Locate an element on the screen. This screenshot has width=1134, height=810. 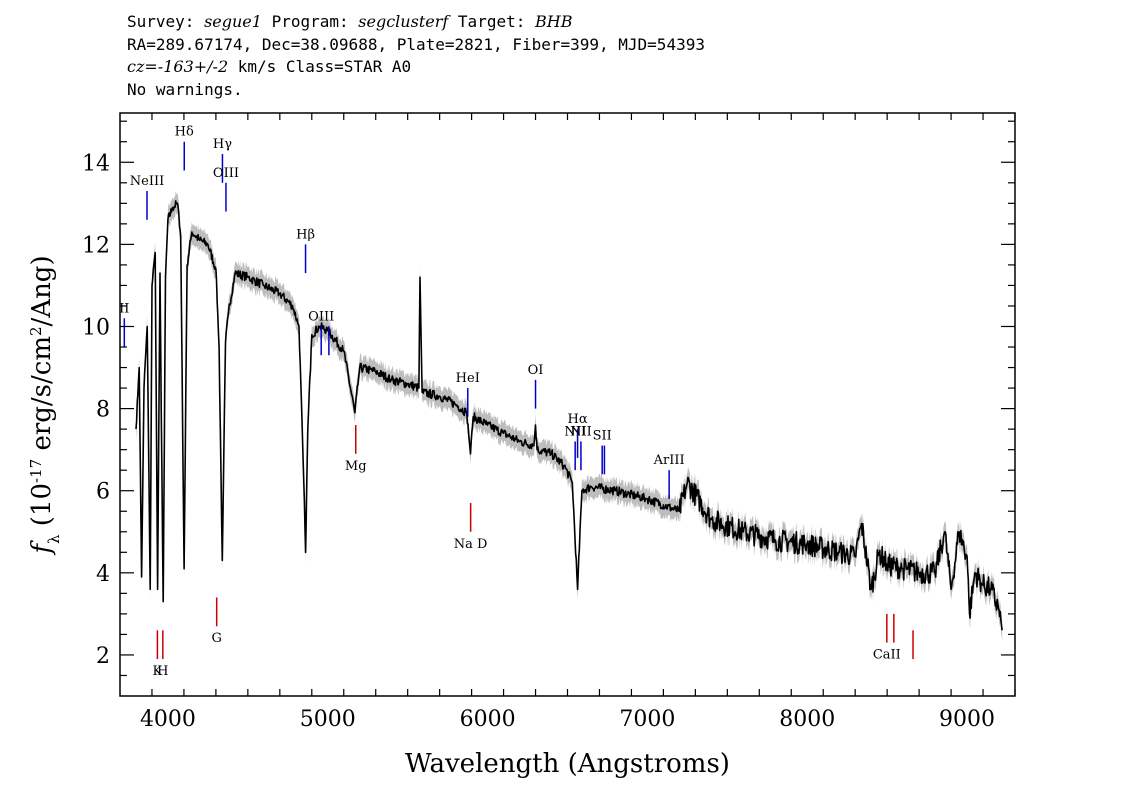
x-tick-label: 5000 is located at coordinates (328, 719).